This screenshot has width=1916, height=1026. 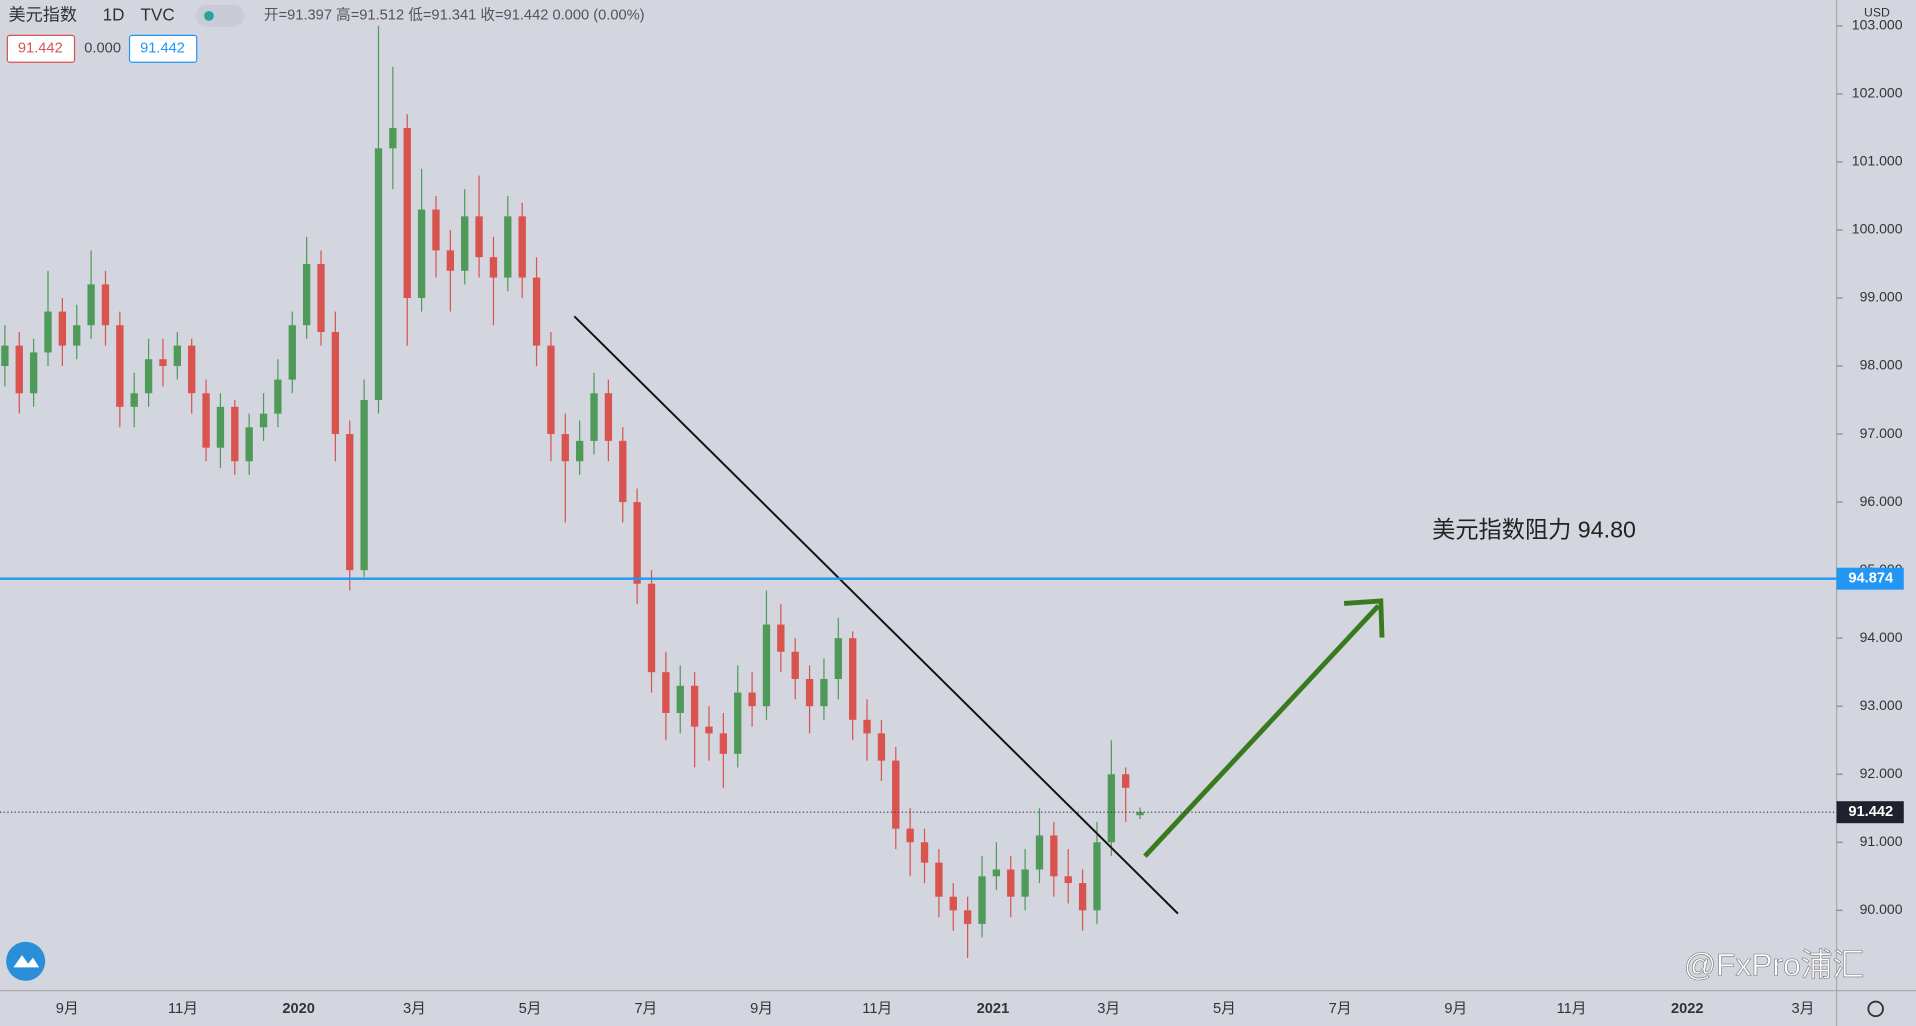 What do you see at coordinates (1687, 1009) in the screenshot?
I see `x-tick-label: 2022` at bounding box center [1687, 1009].